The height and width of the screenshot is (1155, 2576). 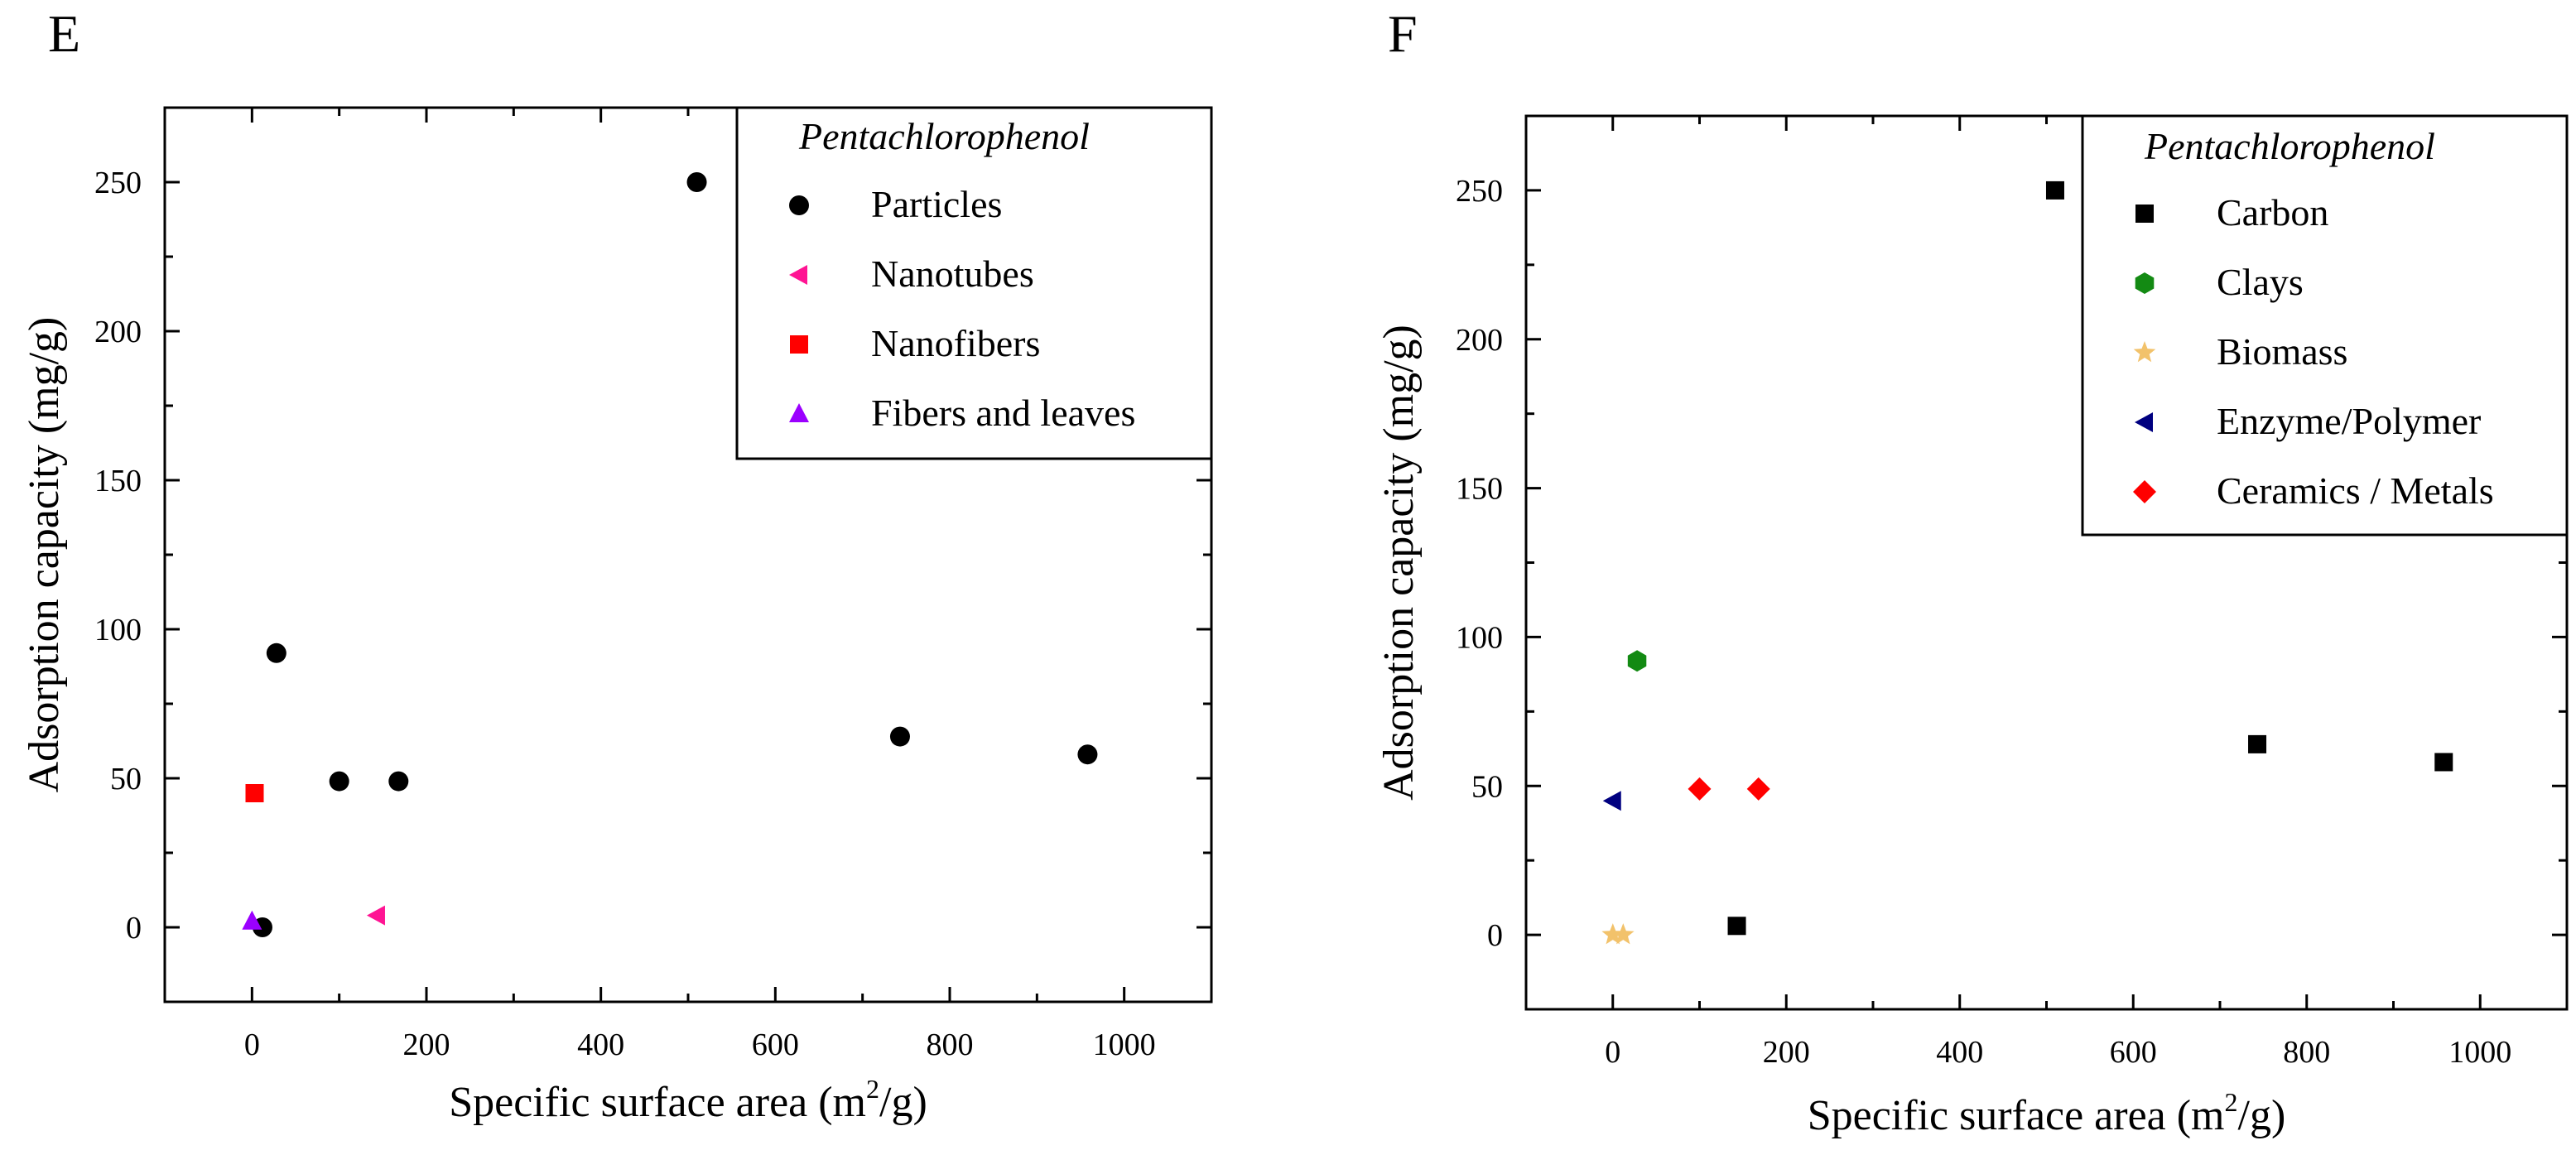 What do you see at coordinates (952, 274) in the screenshot?
I see `legend-label: Nanotubes` at bounding box center [952, 274].